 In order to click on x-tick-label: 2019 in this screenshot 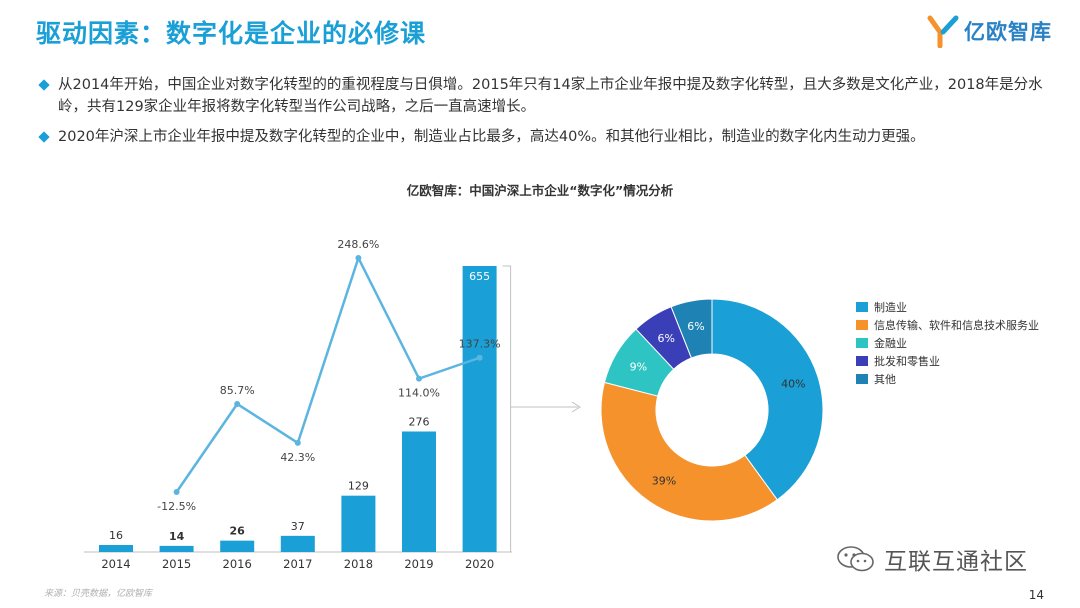, I will do `click(418, 564)`.